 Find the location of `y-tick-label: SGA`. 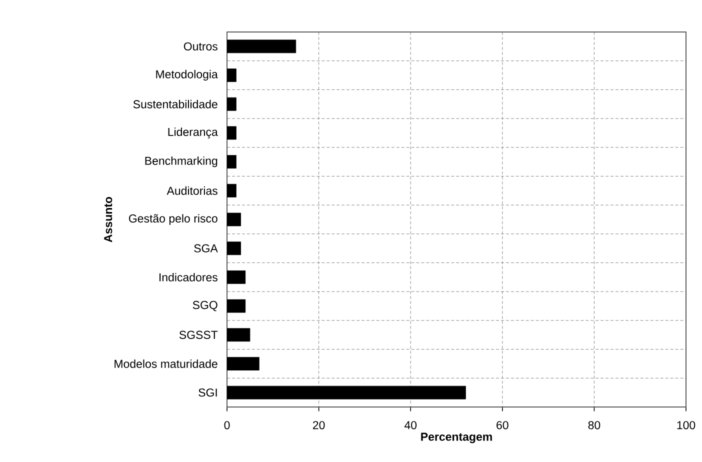

y-tick-label: SGA is located at coordinates (206, 248).